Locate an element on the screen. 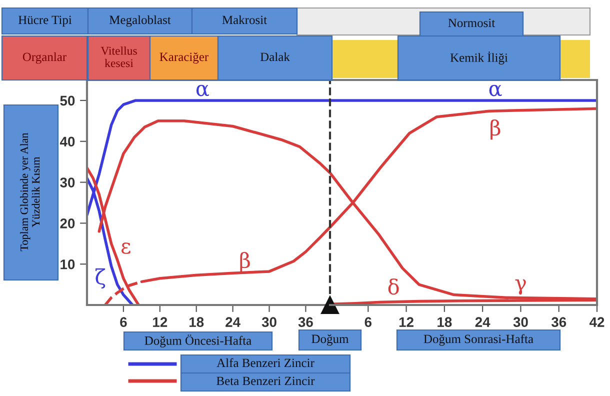  annotation: γ is located at coordinates (520, 287).